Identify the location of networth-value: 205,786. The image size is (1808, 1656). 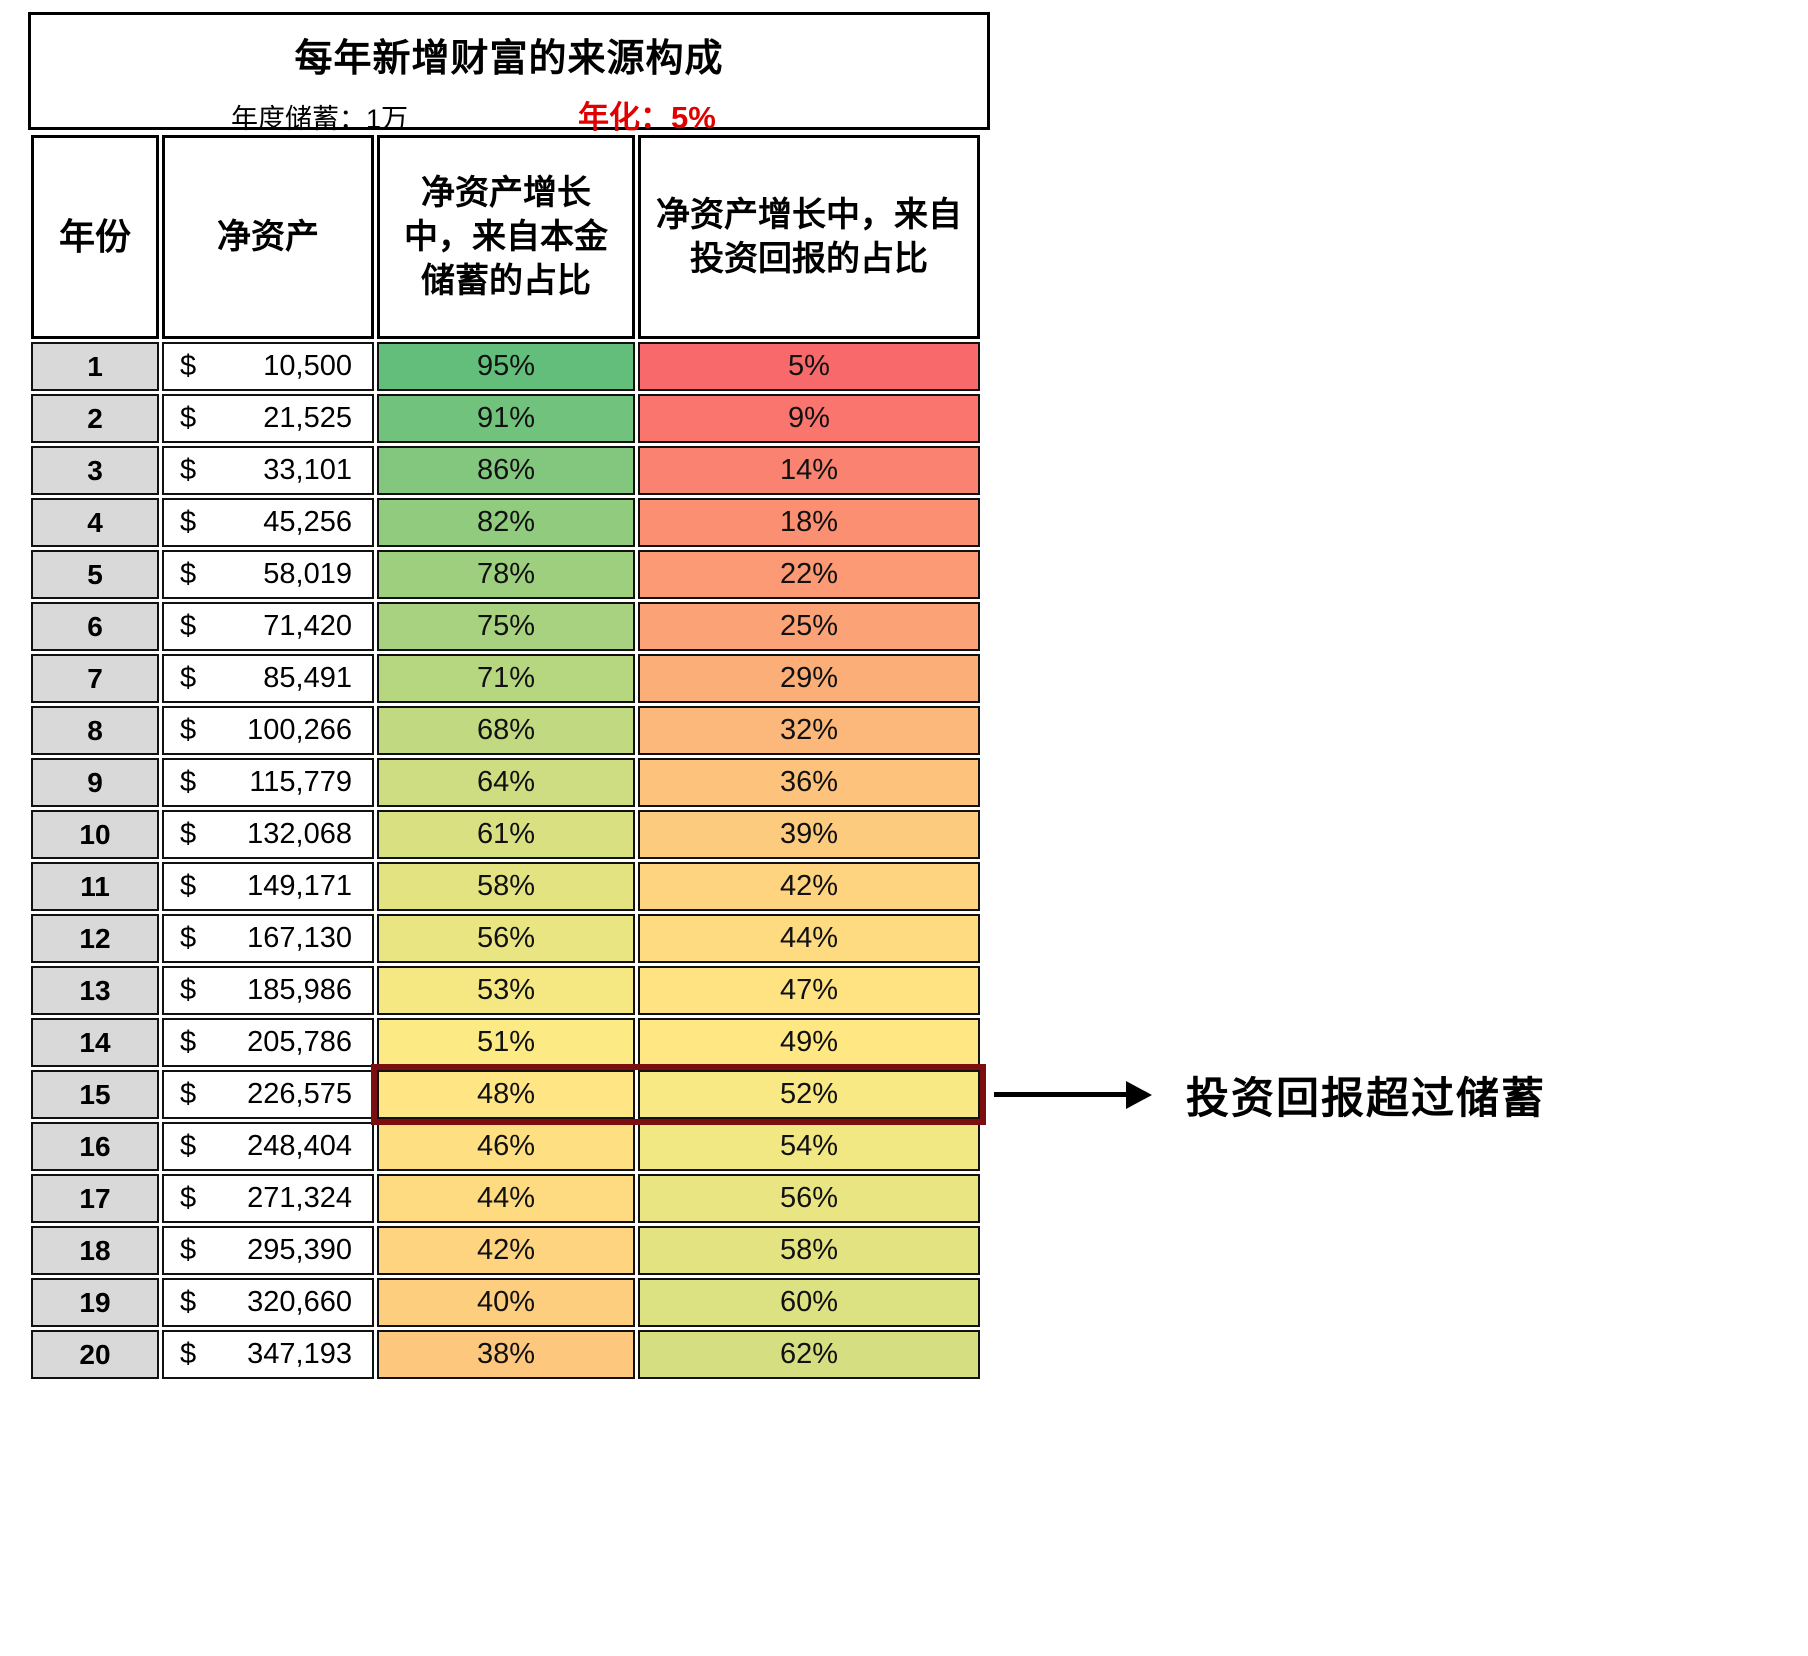
(299, 1042).